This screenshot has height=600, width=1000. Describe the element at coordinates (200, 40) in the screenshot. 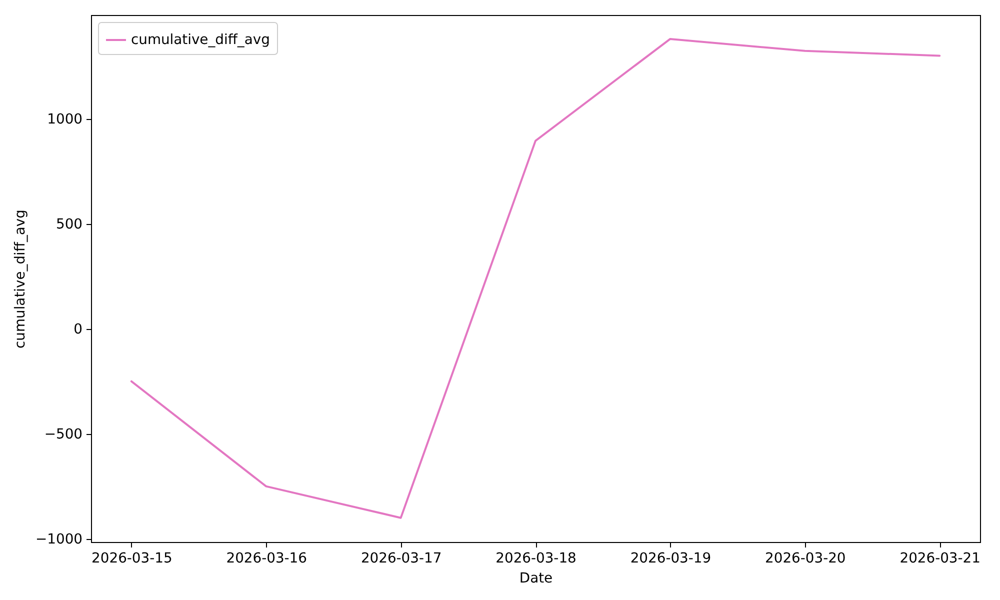

I see `legend-label: cumulative_diff_avg` at that location.